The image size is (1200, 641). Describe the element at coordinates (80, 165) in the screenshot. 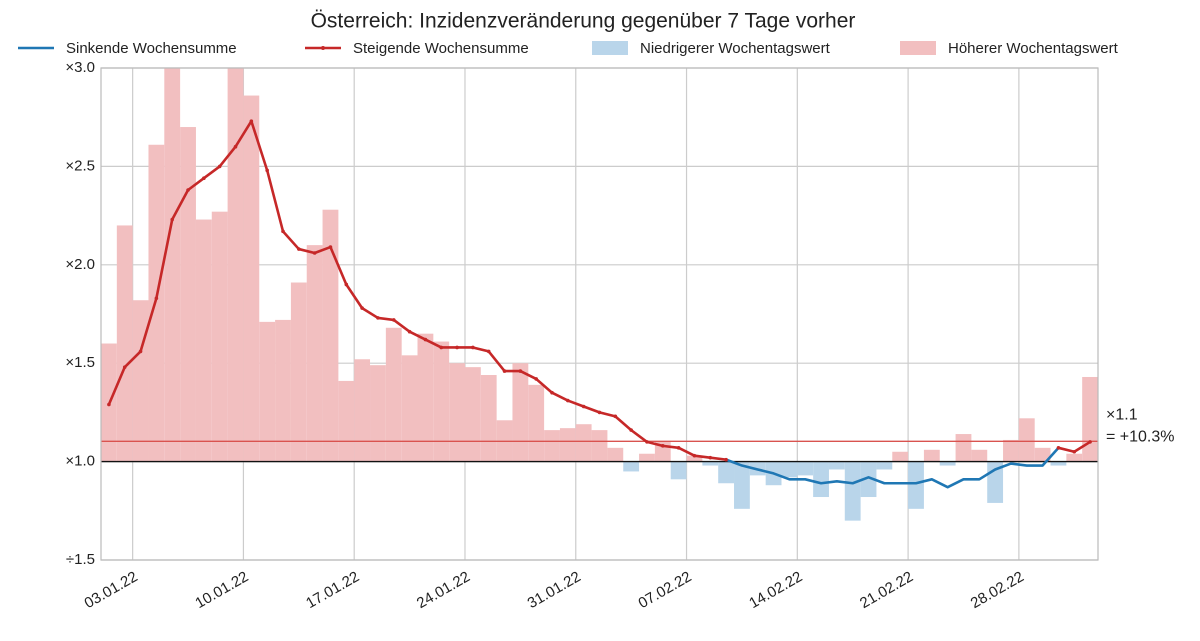

I see `y-tick-label: ×2.5` at that location.